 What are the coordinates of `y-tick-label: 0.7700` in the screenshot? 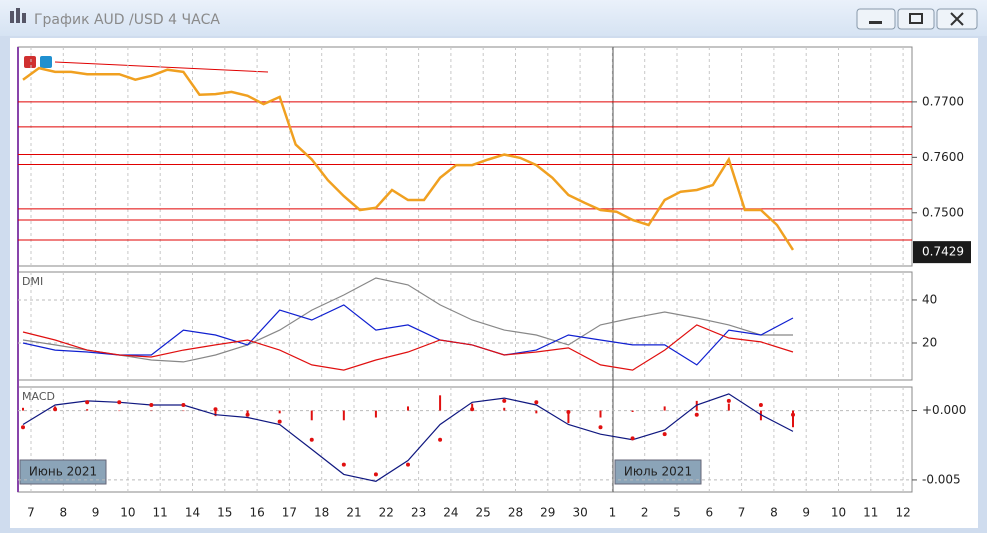 It's located at (943, 101).